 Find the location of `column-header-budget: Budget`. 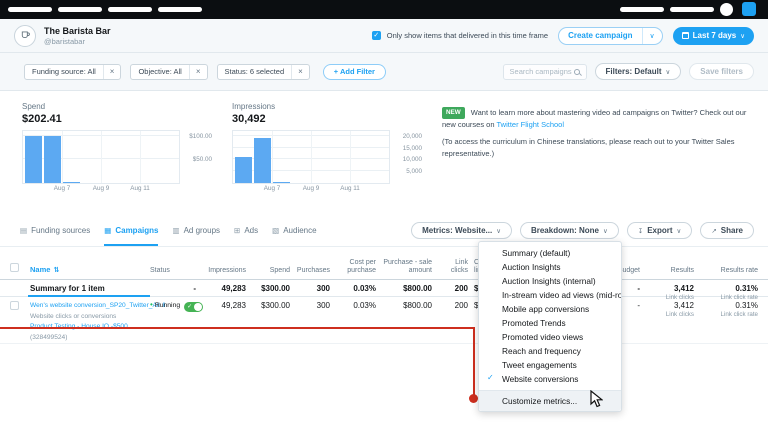

column-header-budget: Budget is located at coordinates (628, 270).